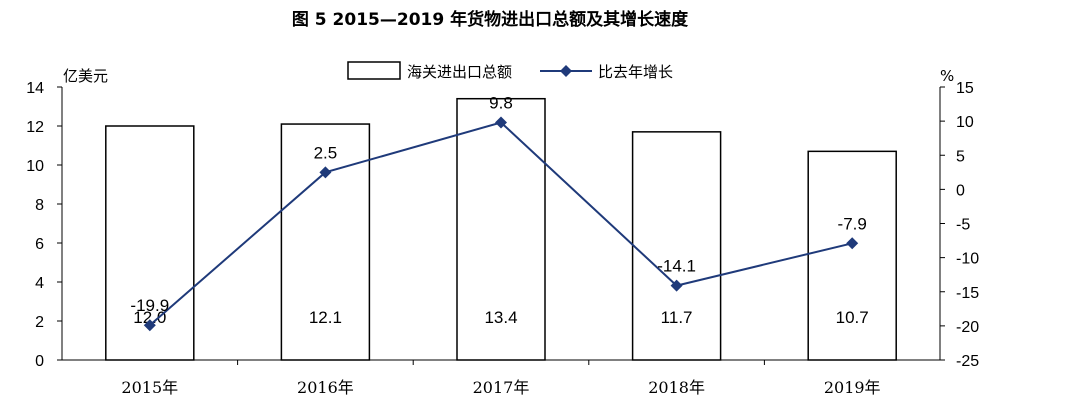 This screenshot has height=410, width=1088. I want to click on y-left-tick-label: 0, so click(39, 361).